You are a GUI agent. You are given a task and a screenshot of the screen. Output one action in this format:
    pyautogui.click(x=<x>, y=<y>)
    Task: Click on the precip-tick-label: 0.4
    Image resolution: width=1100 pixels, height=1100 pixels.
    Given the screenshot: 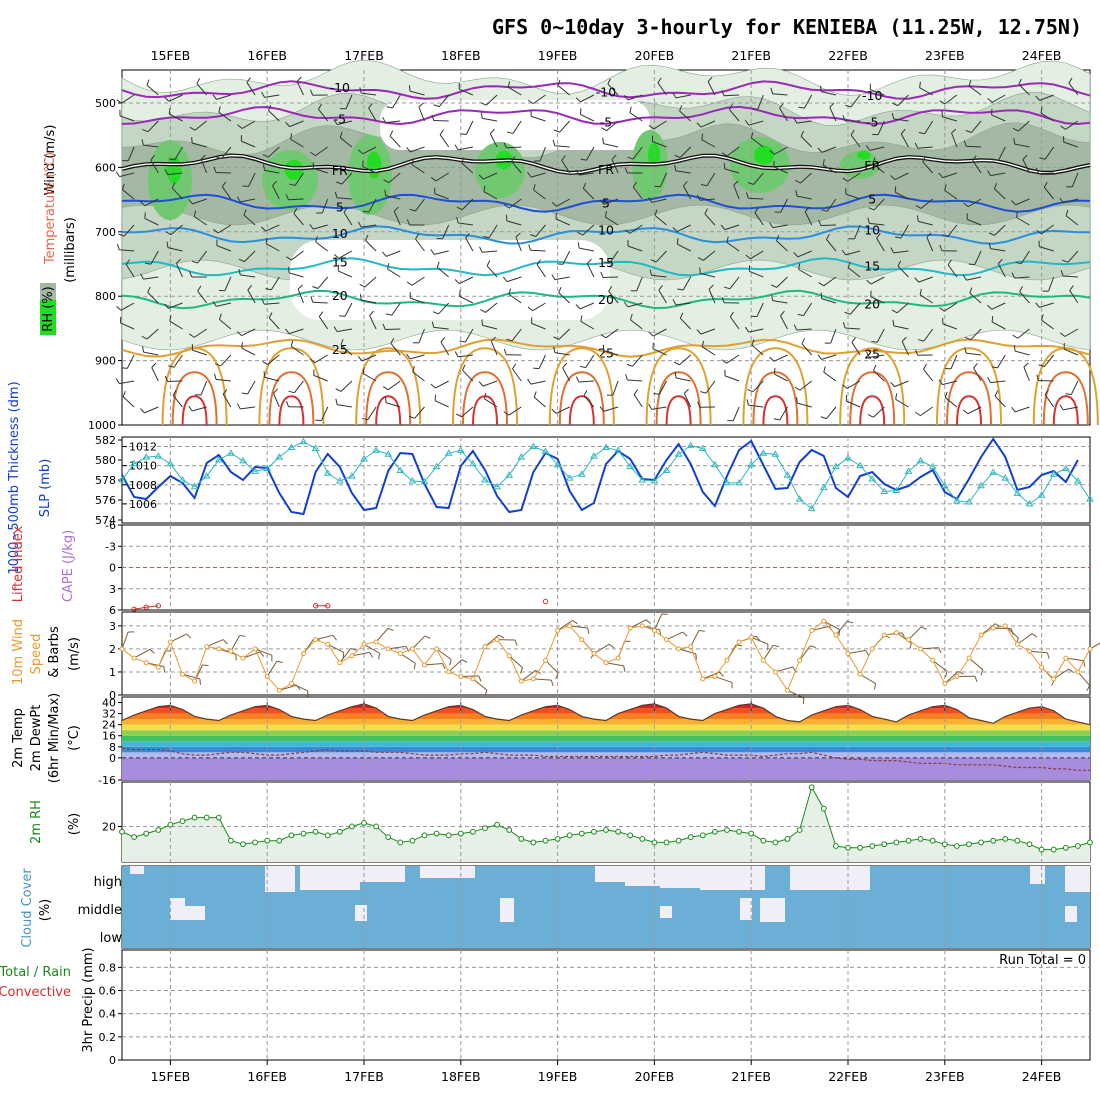 What is the action you would take?
    pyautogui.click(x=108, y=1014)
    